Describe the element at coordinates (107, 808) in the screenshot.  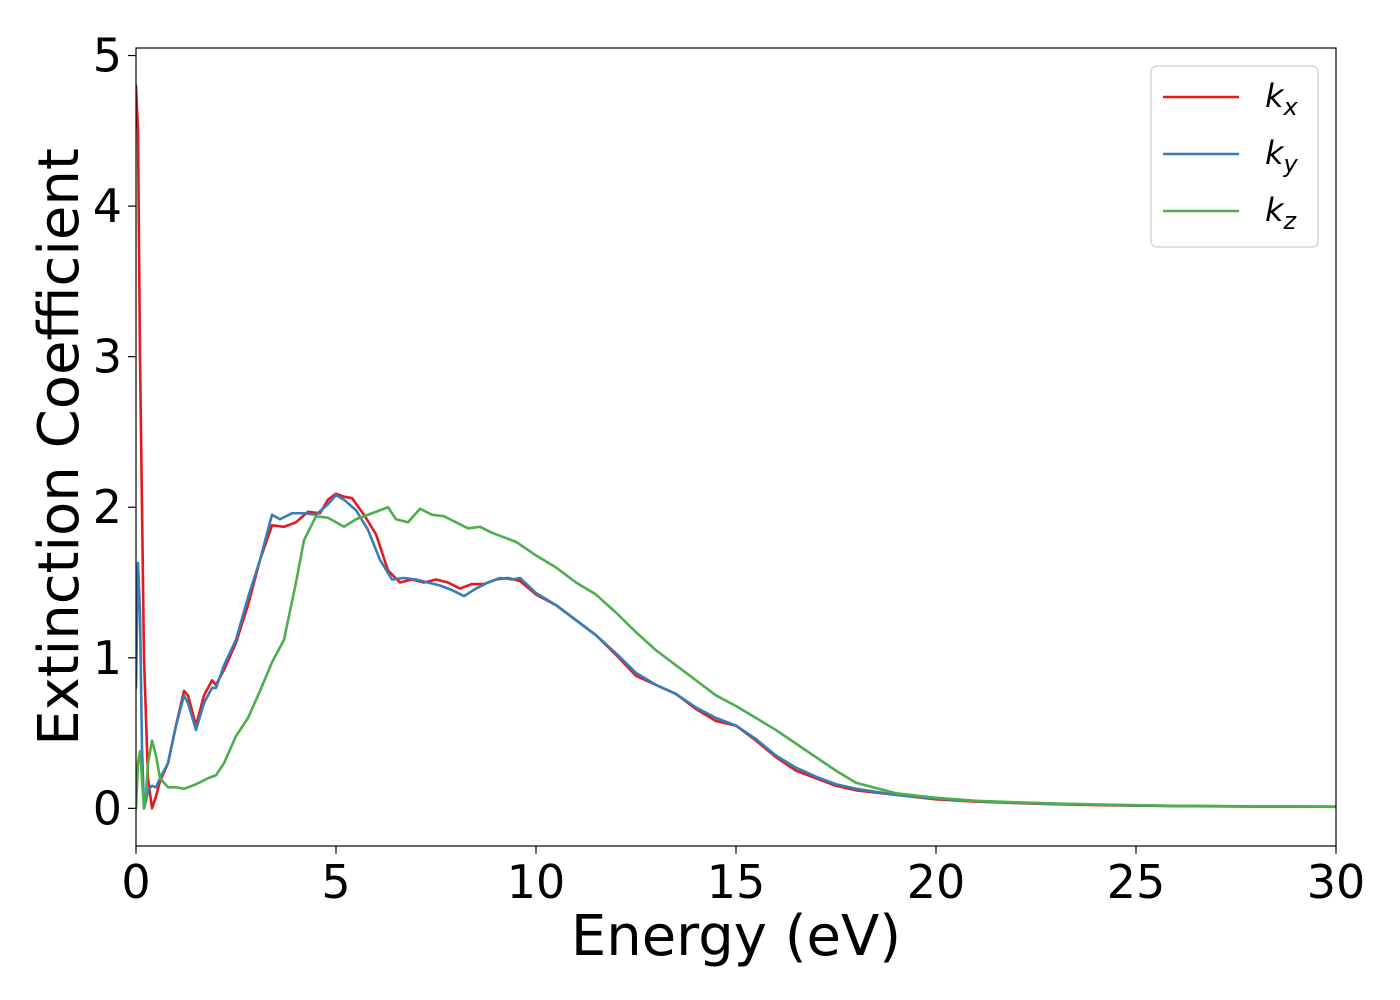
I see `y-tick-label: 0` at that location.